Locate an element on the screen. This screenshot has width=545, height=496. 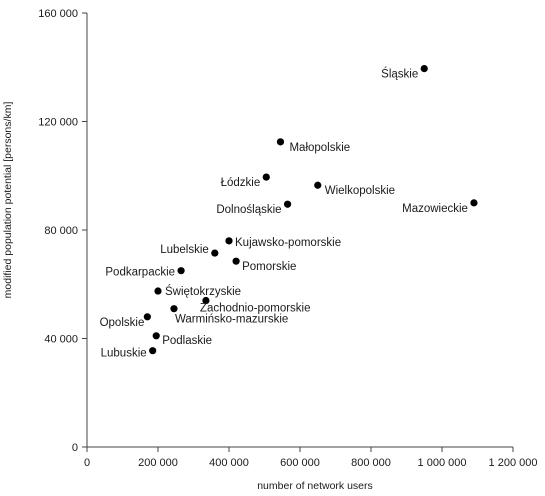
point-label: Zachodnio-pomorskie is located at coordinates (255, 309).